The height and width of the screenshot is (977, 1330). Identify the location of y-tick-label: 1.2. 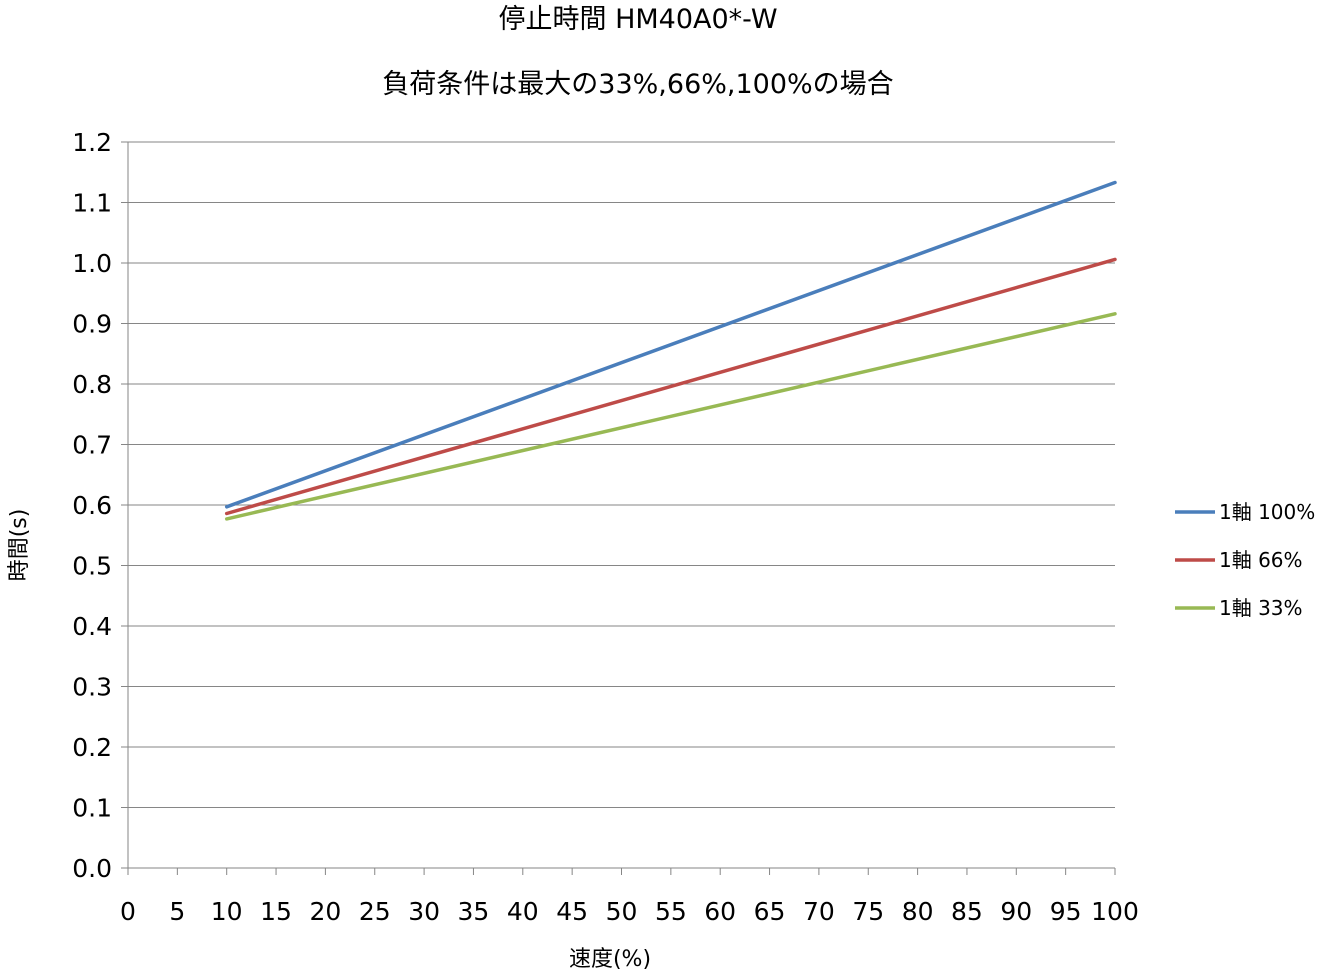
(92, 142).